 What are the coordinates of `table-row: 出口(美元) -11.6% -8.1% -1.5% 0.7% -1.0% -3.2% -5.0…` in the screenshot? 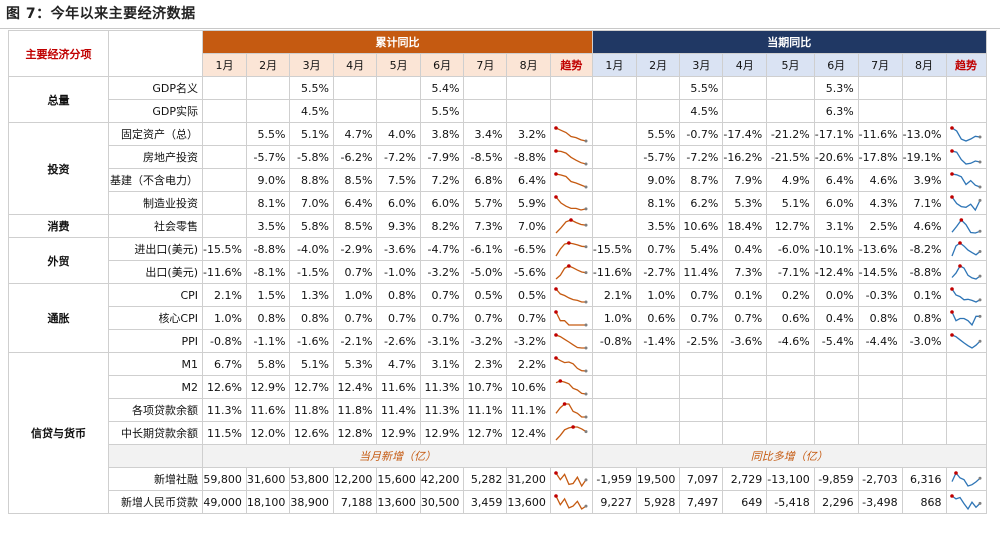 It's located at (498, 272).